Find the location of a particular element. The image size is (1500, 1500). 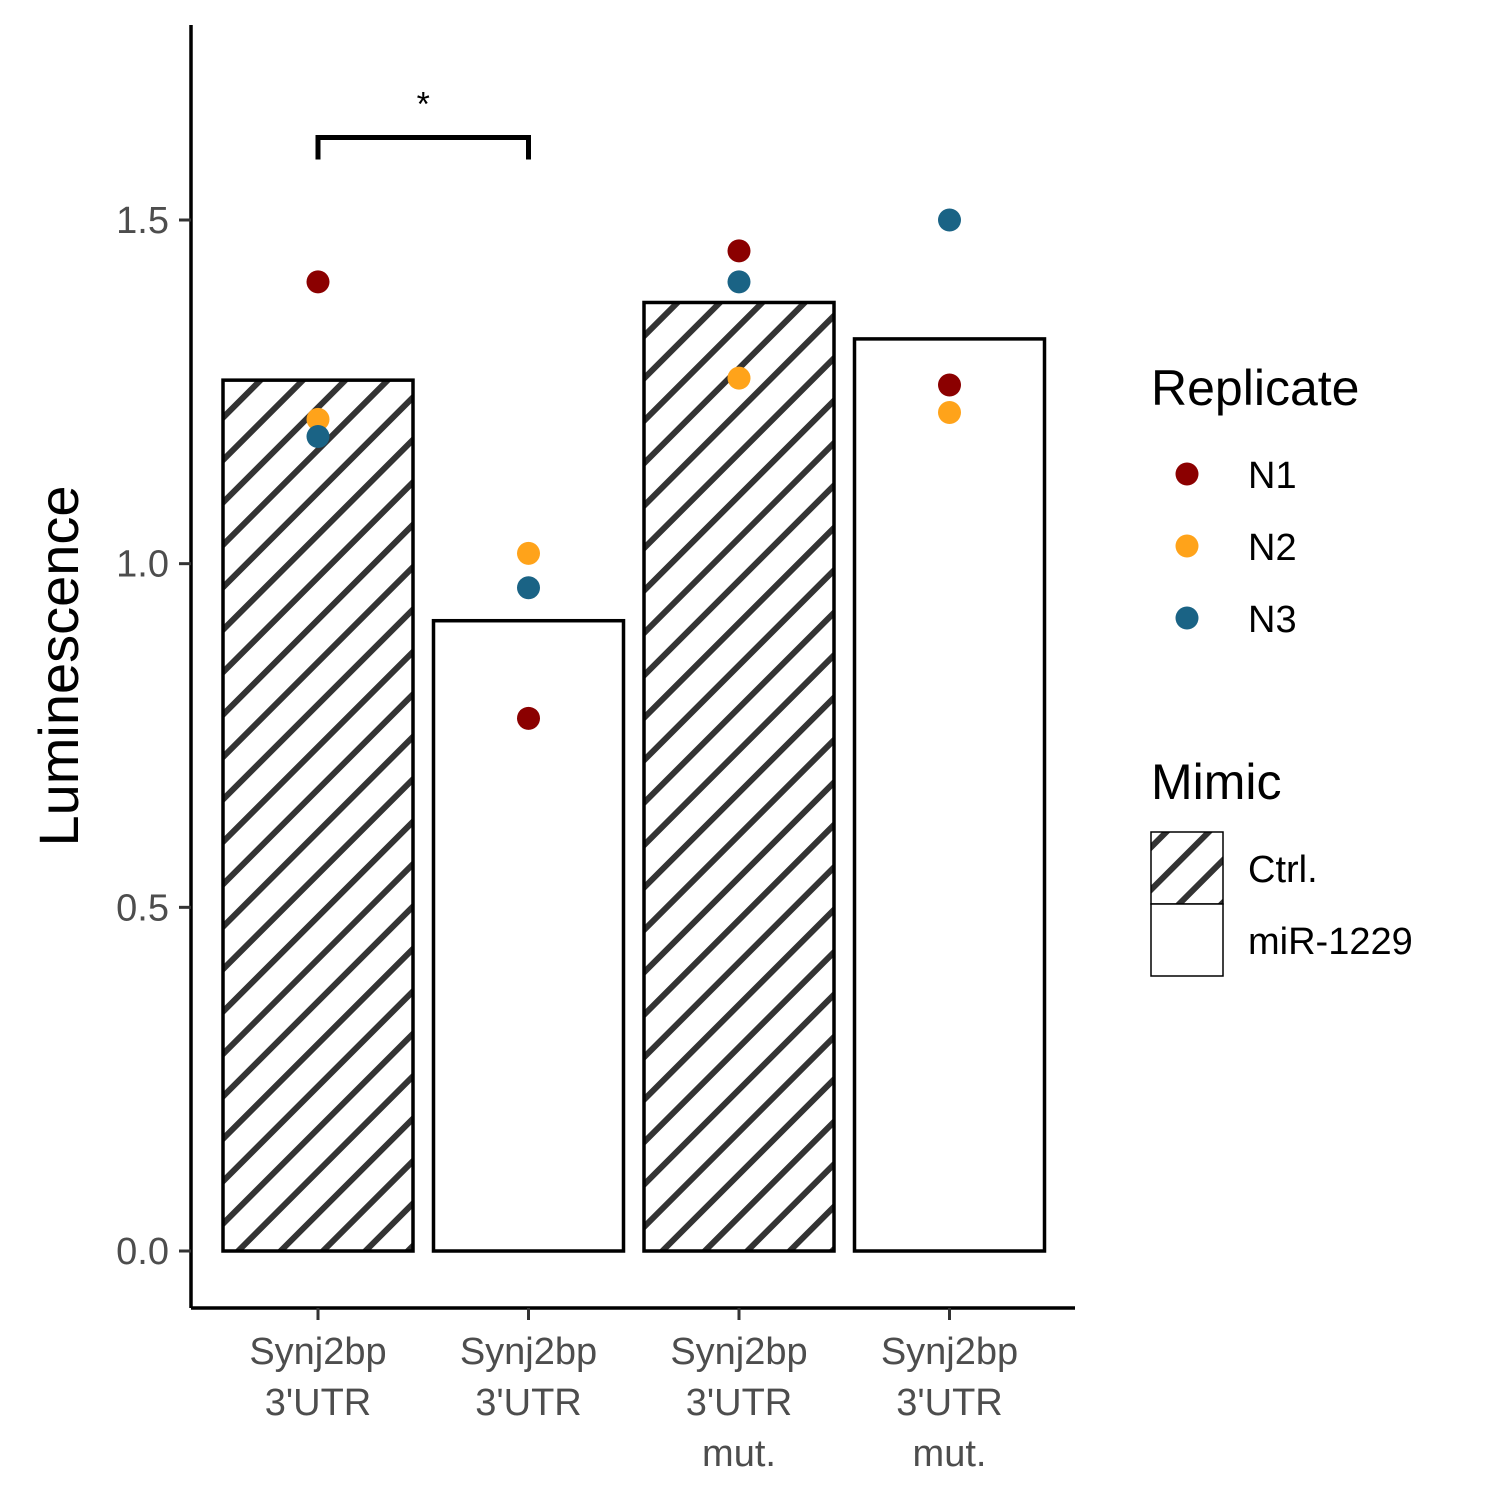

legend-label: N2 is located at coordinates (1272, 548).